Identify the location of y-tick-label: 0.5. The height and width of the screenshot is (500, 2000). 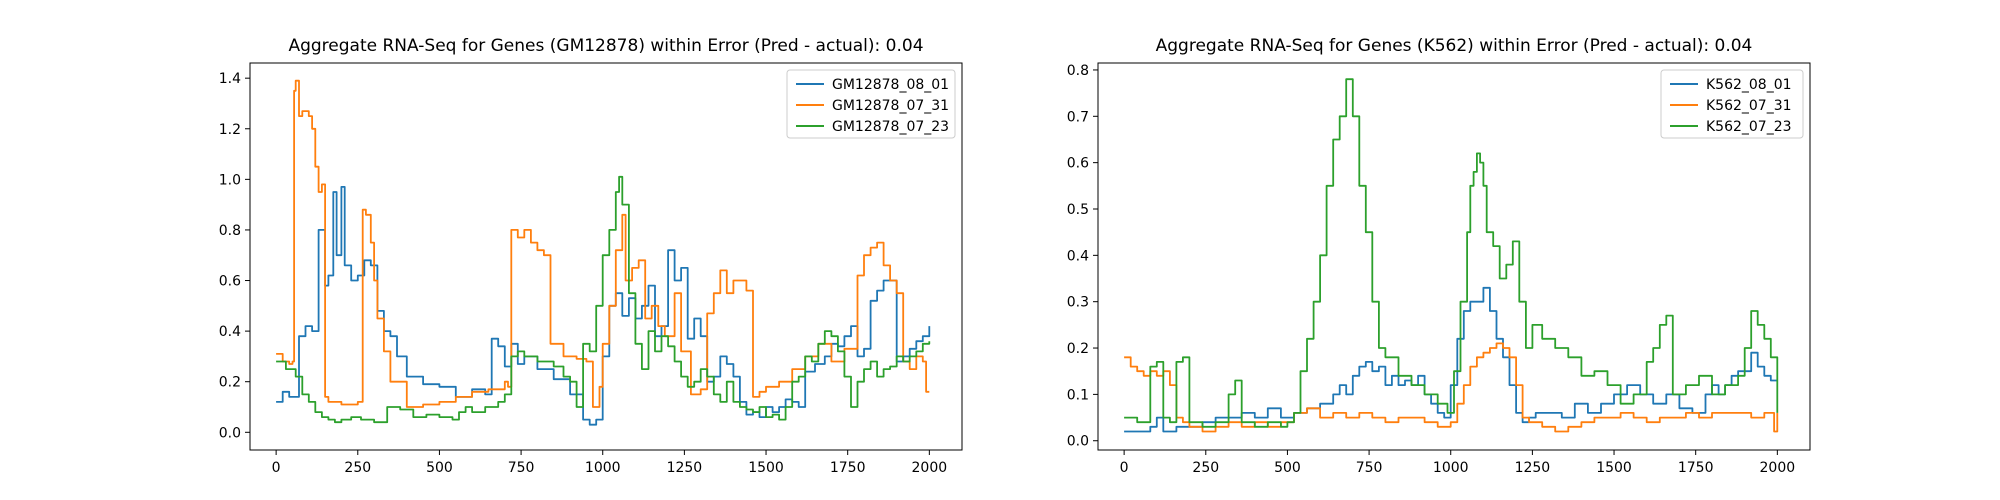
(1078, 210).